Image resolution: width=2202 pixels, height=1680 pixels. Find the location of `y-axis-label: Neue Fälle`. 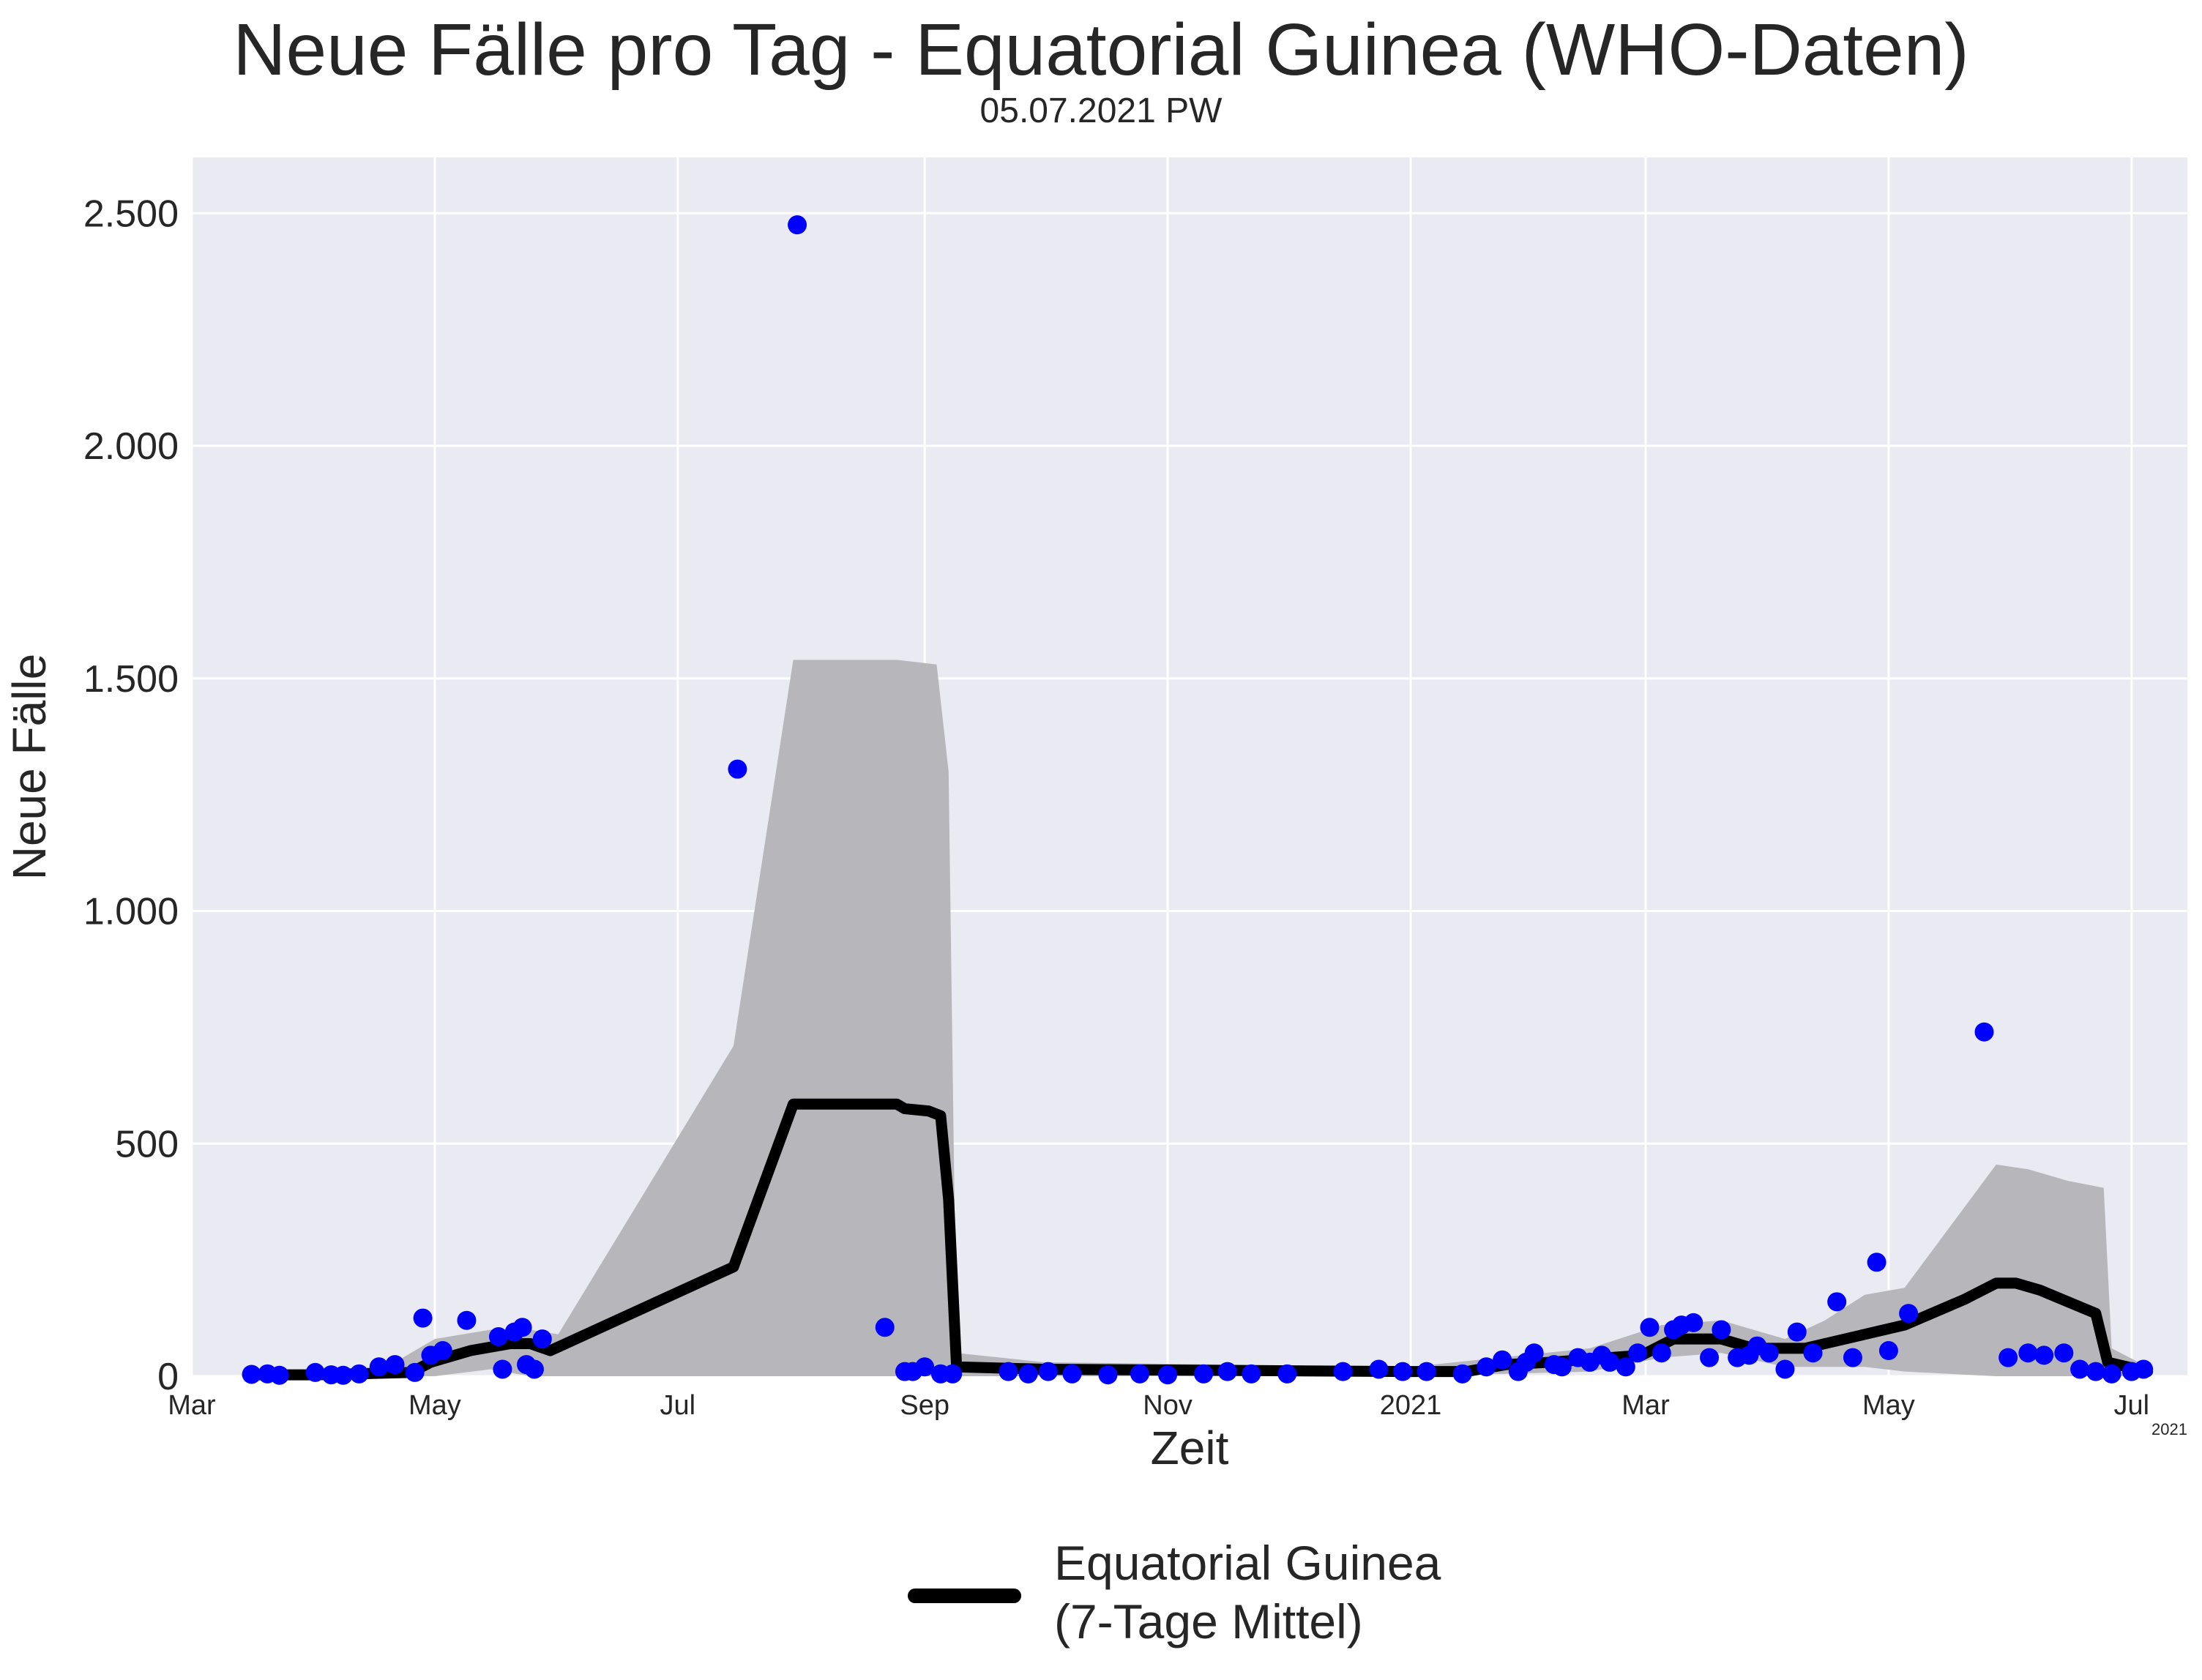

y-axis-label: Neue Fälle is located at coordinates (29, 767).